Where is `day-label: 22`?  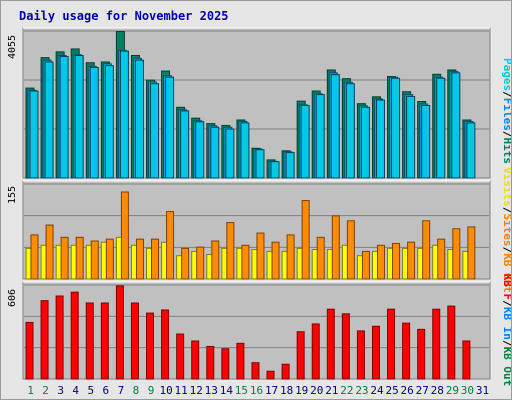
day-label: 22 is located at coordinates (346, 390).